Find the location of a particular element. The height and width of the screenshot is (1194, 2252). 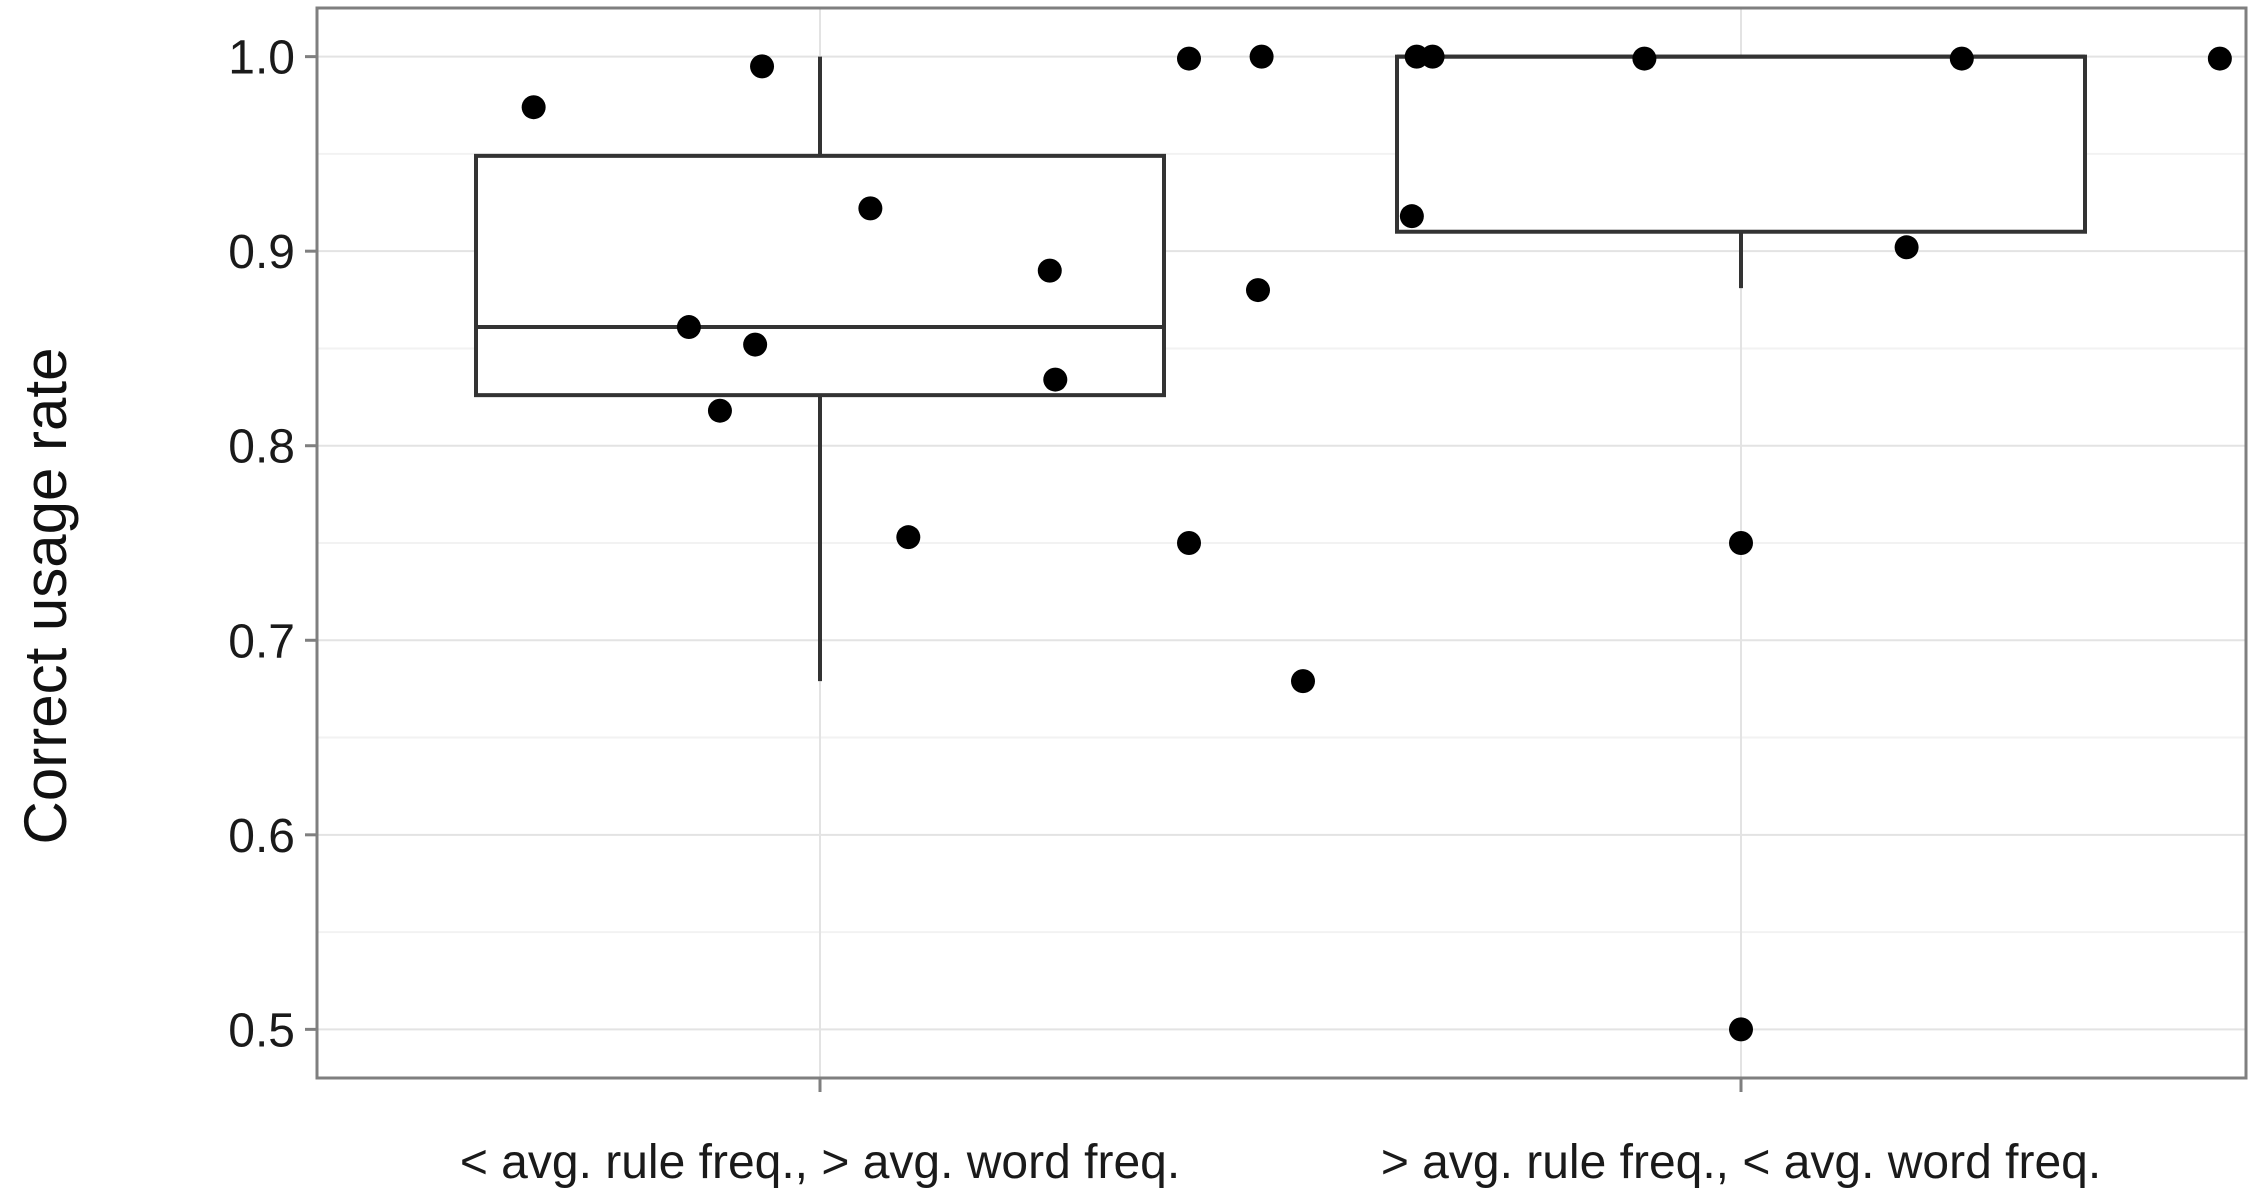

y-tick-label: 0.5 is located at coordinates (261, 1030).